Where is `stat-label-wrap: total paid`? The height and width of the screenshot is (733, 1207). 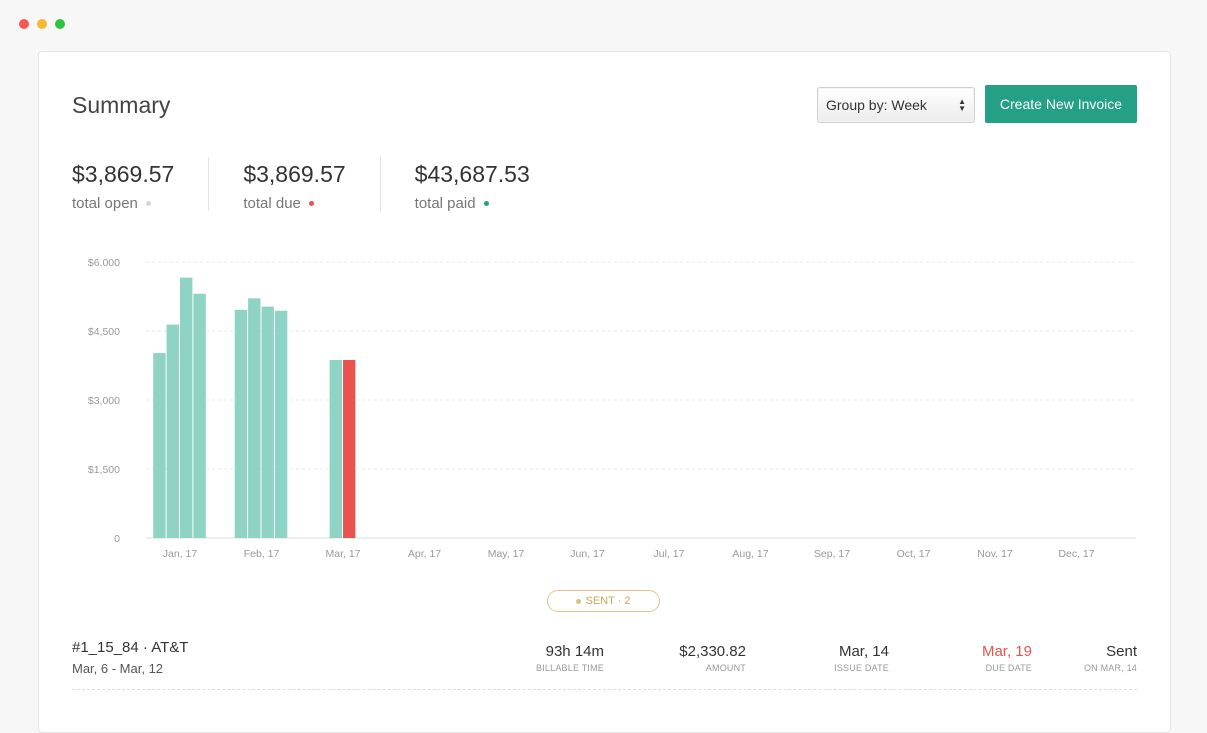
stat-label-wrap: total paid is located at coordinates (472, 203).